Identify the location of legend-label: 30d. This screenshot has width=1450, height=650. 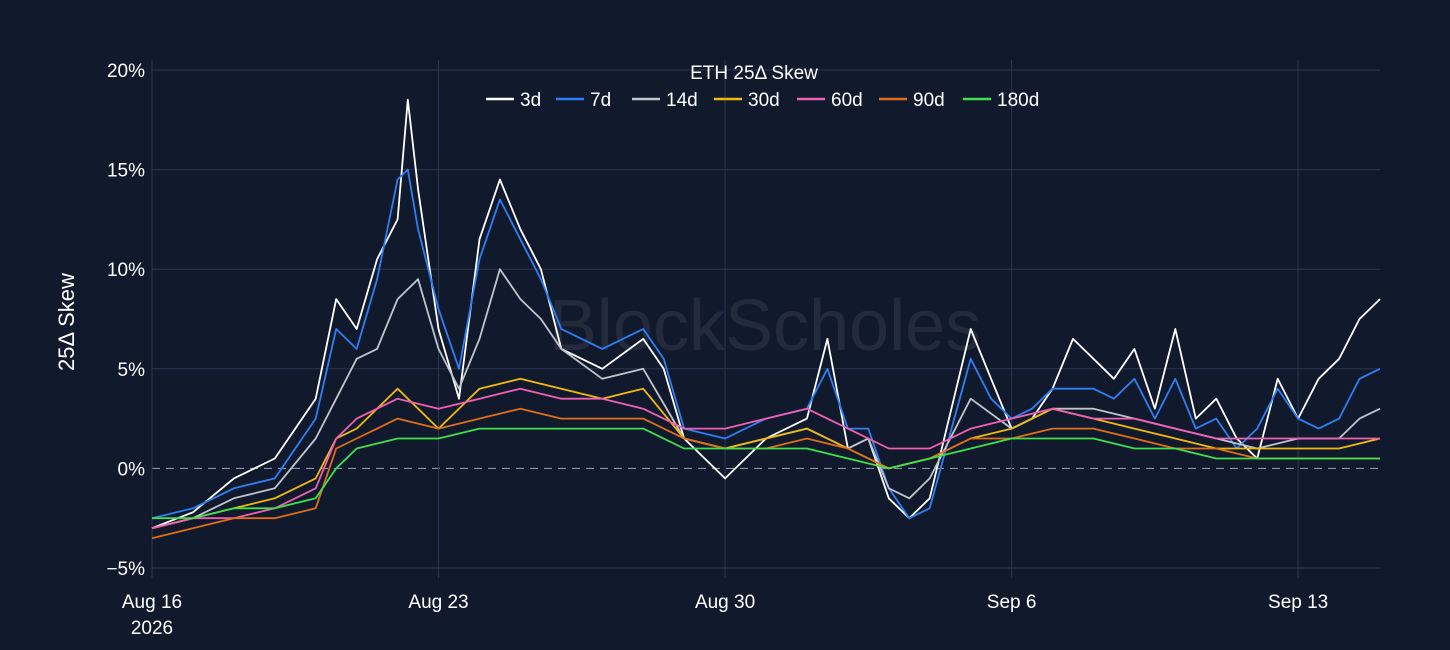
(764, 100).